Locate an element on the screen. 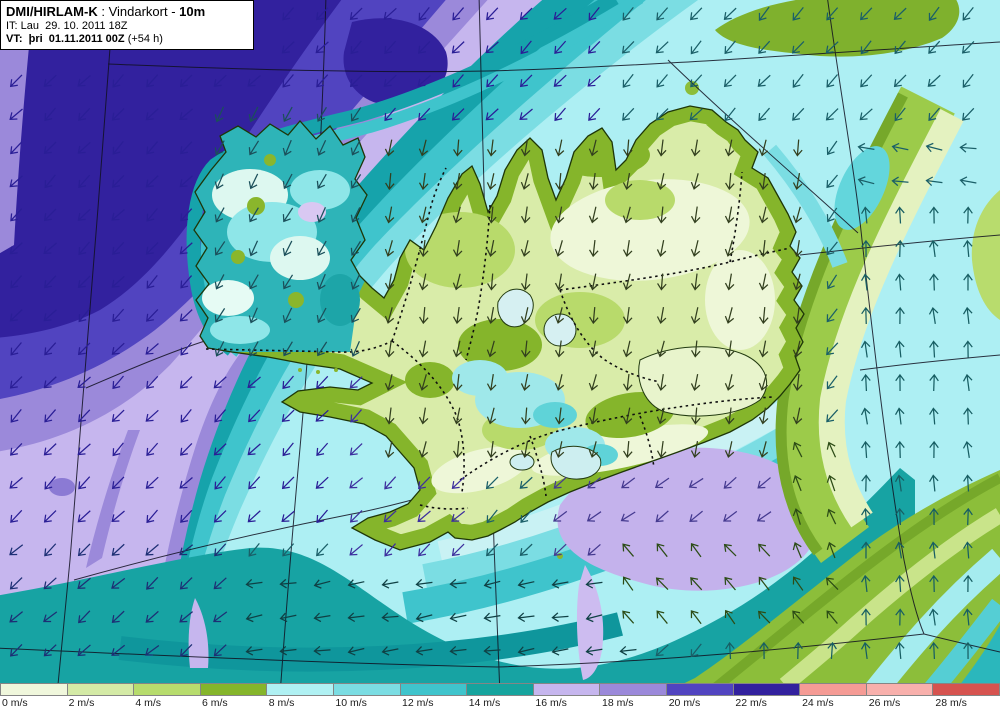  init-time-line: IT: Lau 29. 10. 2011 18Z is located at coordinates (67, 26).